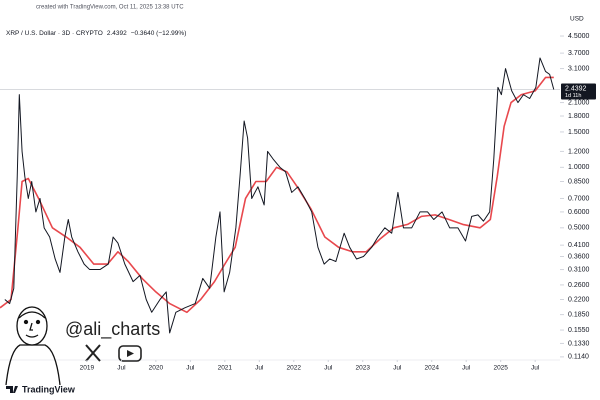 The image size is (600, 400). I want to click on y-tick-label: 0.1850, so click(579, 314).